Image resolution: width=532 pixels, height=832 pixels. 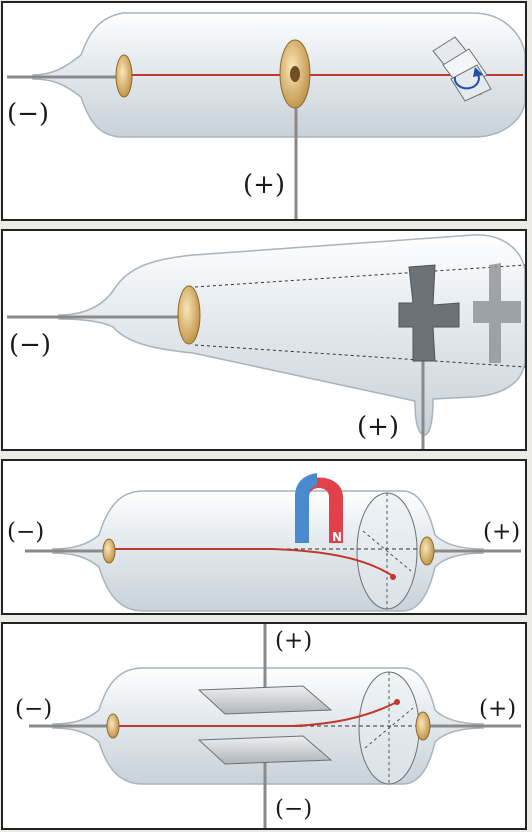 What do you see at coordinates (265, 750) in the screenshot?
I see `negative-plate` at bounding box center [265, 750].